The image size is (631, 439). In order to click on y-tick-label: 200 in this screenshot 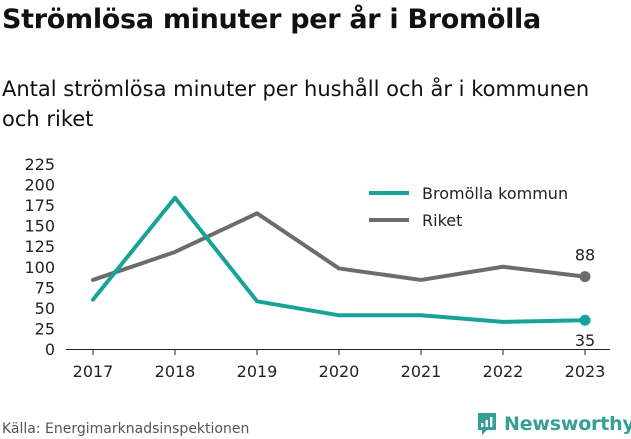, I will do `click(39, 185)`.